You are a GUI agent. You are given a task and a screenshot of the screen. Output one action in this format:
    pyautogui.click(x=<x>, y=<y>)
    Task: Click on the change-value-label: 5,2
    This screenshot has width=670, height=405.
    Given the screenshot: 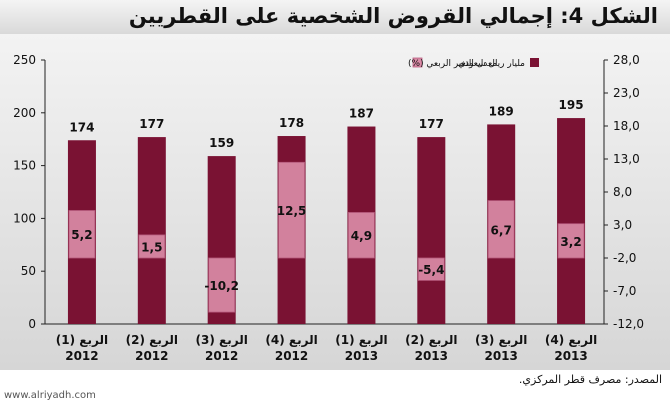 What is the action you would take?
    pyautogui.click(x=81, y=235)
    